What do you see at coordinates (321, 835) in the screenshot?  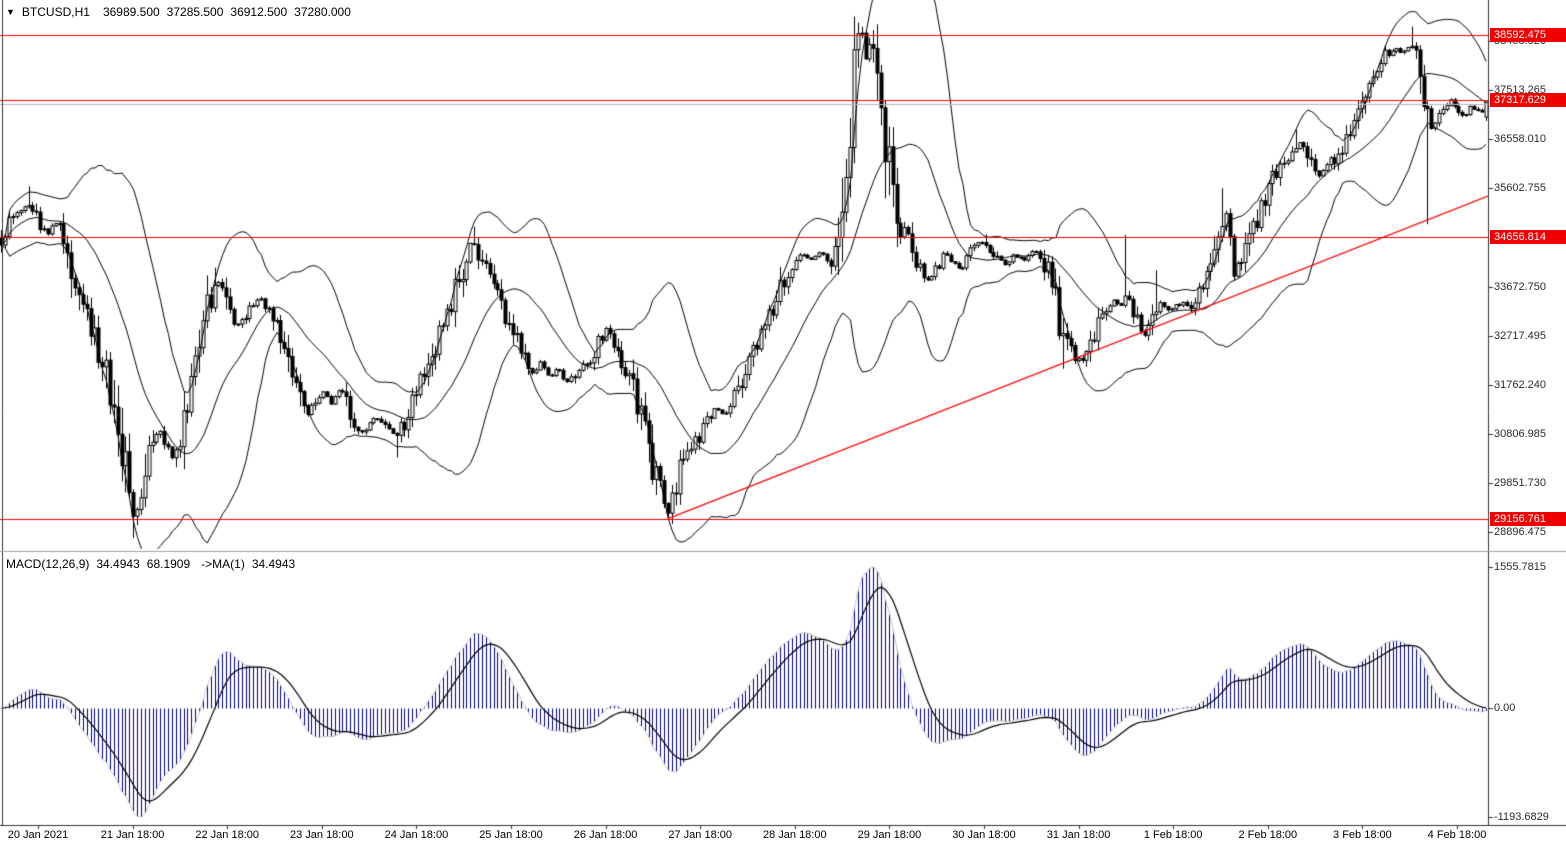 I see `time-axis-label: 23 Jan 18:00` at bounding box center [321, 835].